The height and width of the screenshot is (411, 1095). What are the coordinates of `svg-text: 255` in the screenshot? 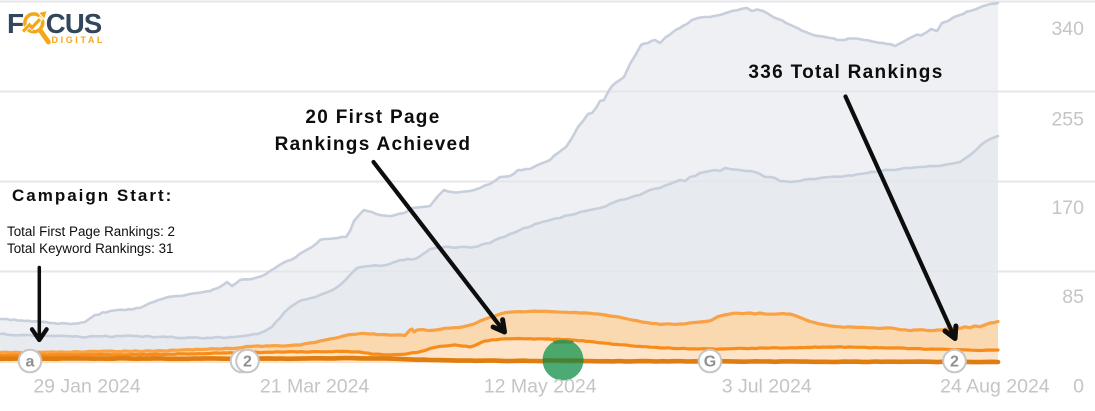 It's located at (1067, 120).